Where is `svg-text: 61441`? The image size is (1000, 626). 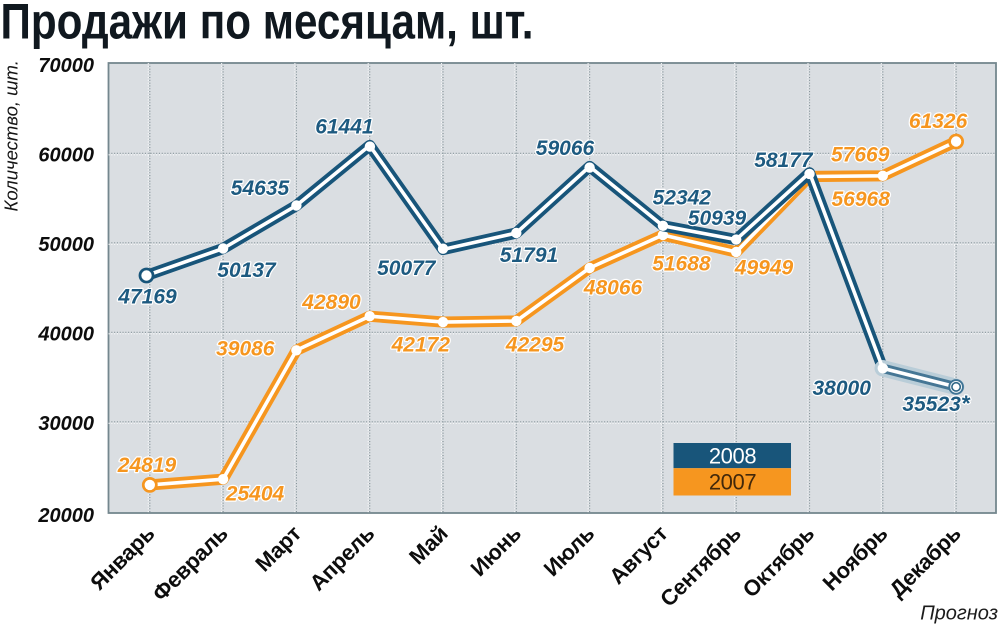 svg-text: 61441 is located at coordinates (344, 126).